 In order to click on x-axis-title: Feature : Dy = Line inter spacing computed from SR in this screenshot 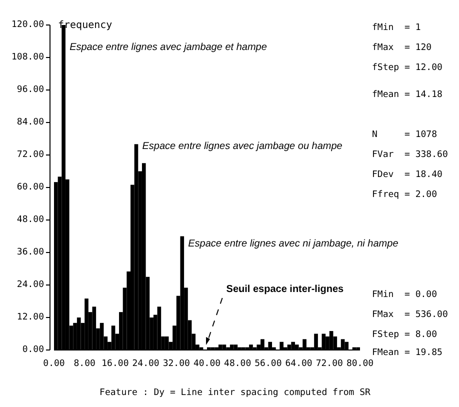, I will do `click(236, 393)`.